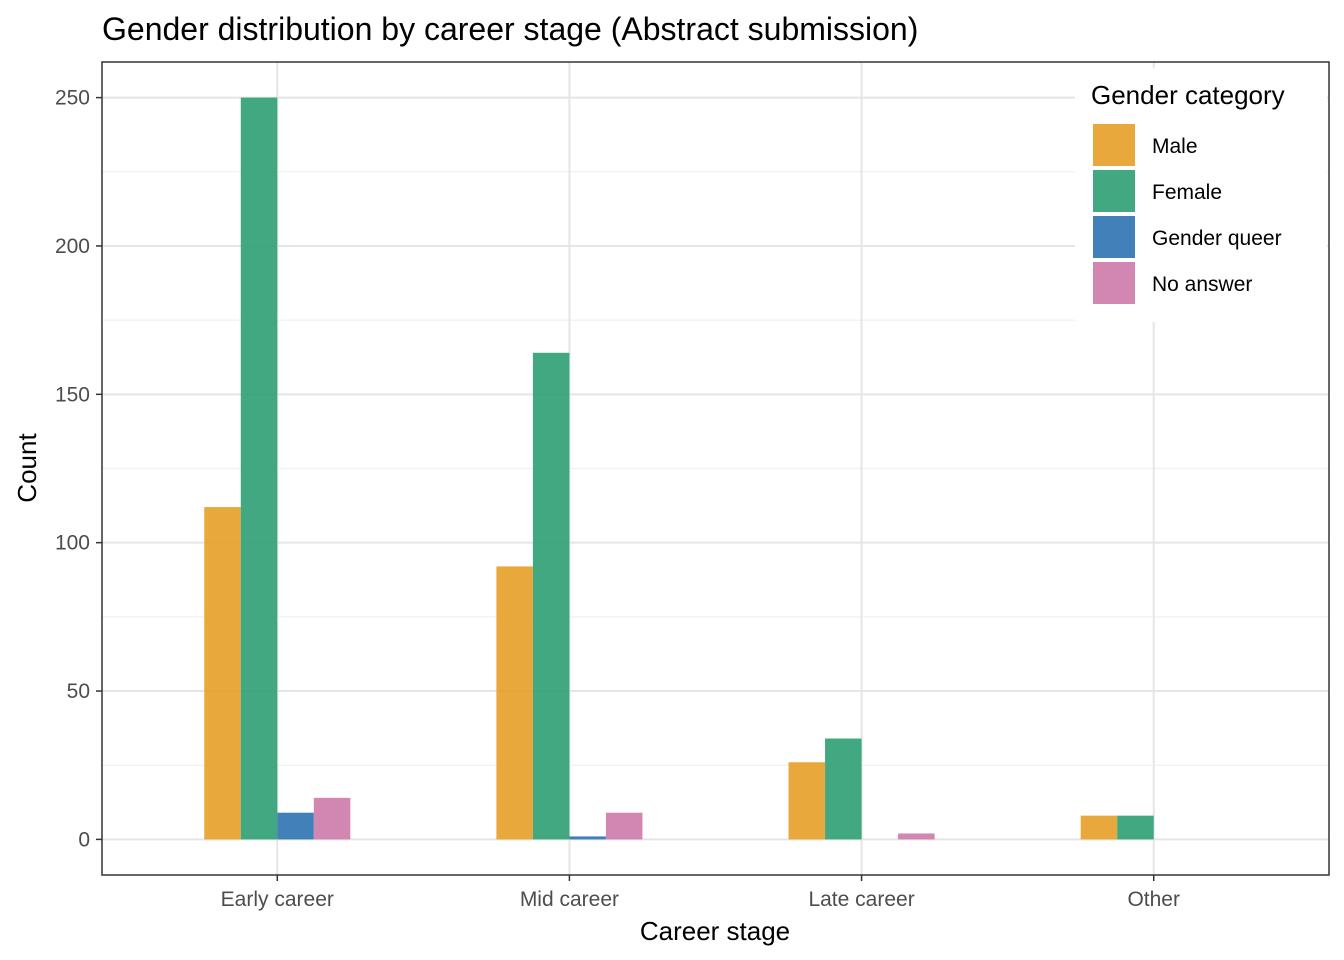 Image resolution: width=1344 pixels, height=960 pixels. What do you see at coordinates (84, 839) in the screenshot?
I see `y-tick-label: 0` at bounding box center [84, 839].